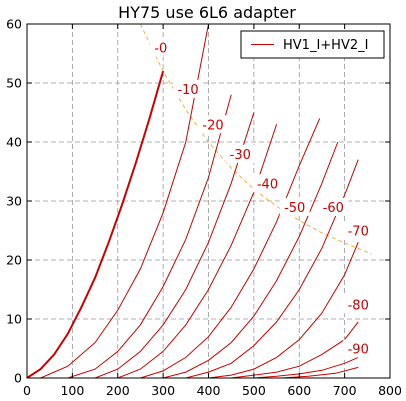 This screenshot has height=401, width=406. Describe the element at coordinates (299, 390) in the screenshot. I see `x-tick-label: 600` at that location.